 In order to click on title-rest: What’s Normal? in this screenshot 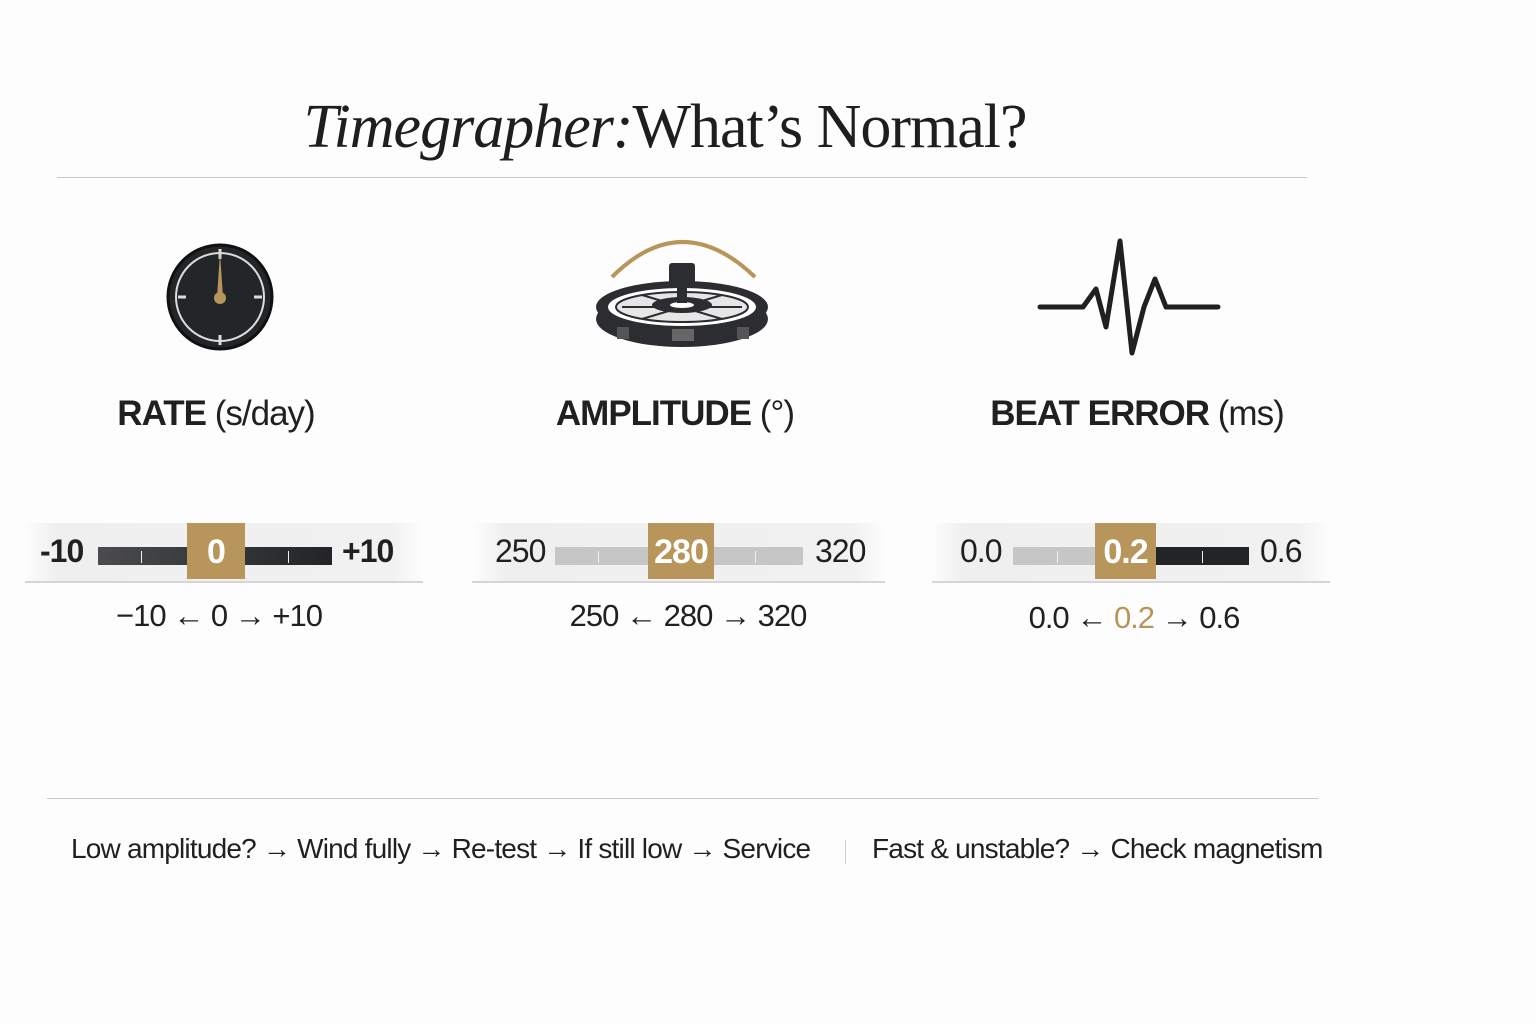, I will do `click(829, 127)`.